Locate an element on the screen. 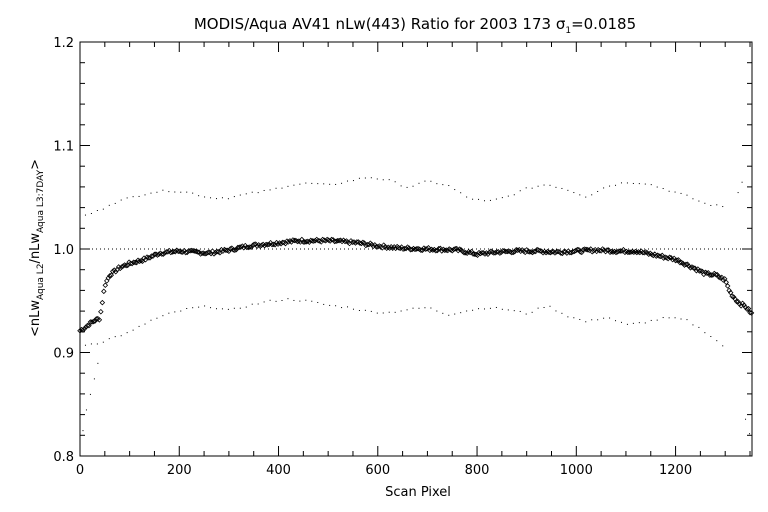 The width and height of the screenshot is (768, 512). title-sigma-subscript: 1 is located at coordinates (568, 31).